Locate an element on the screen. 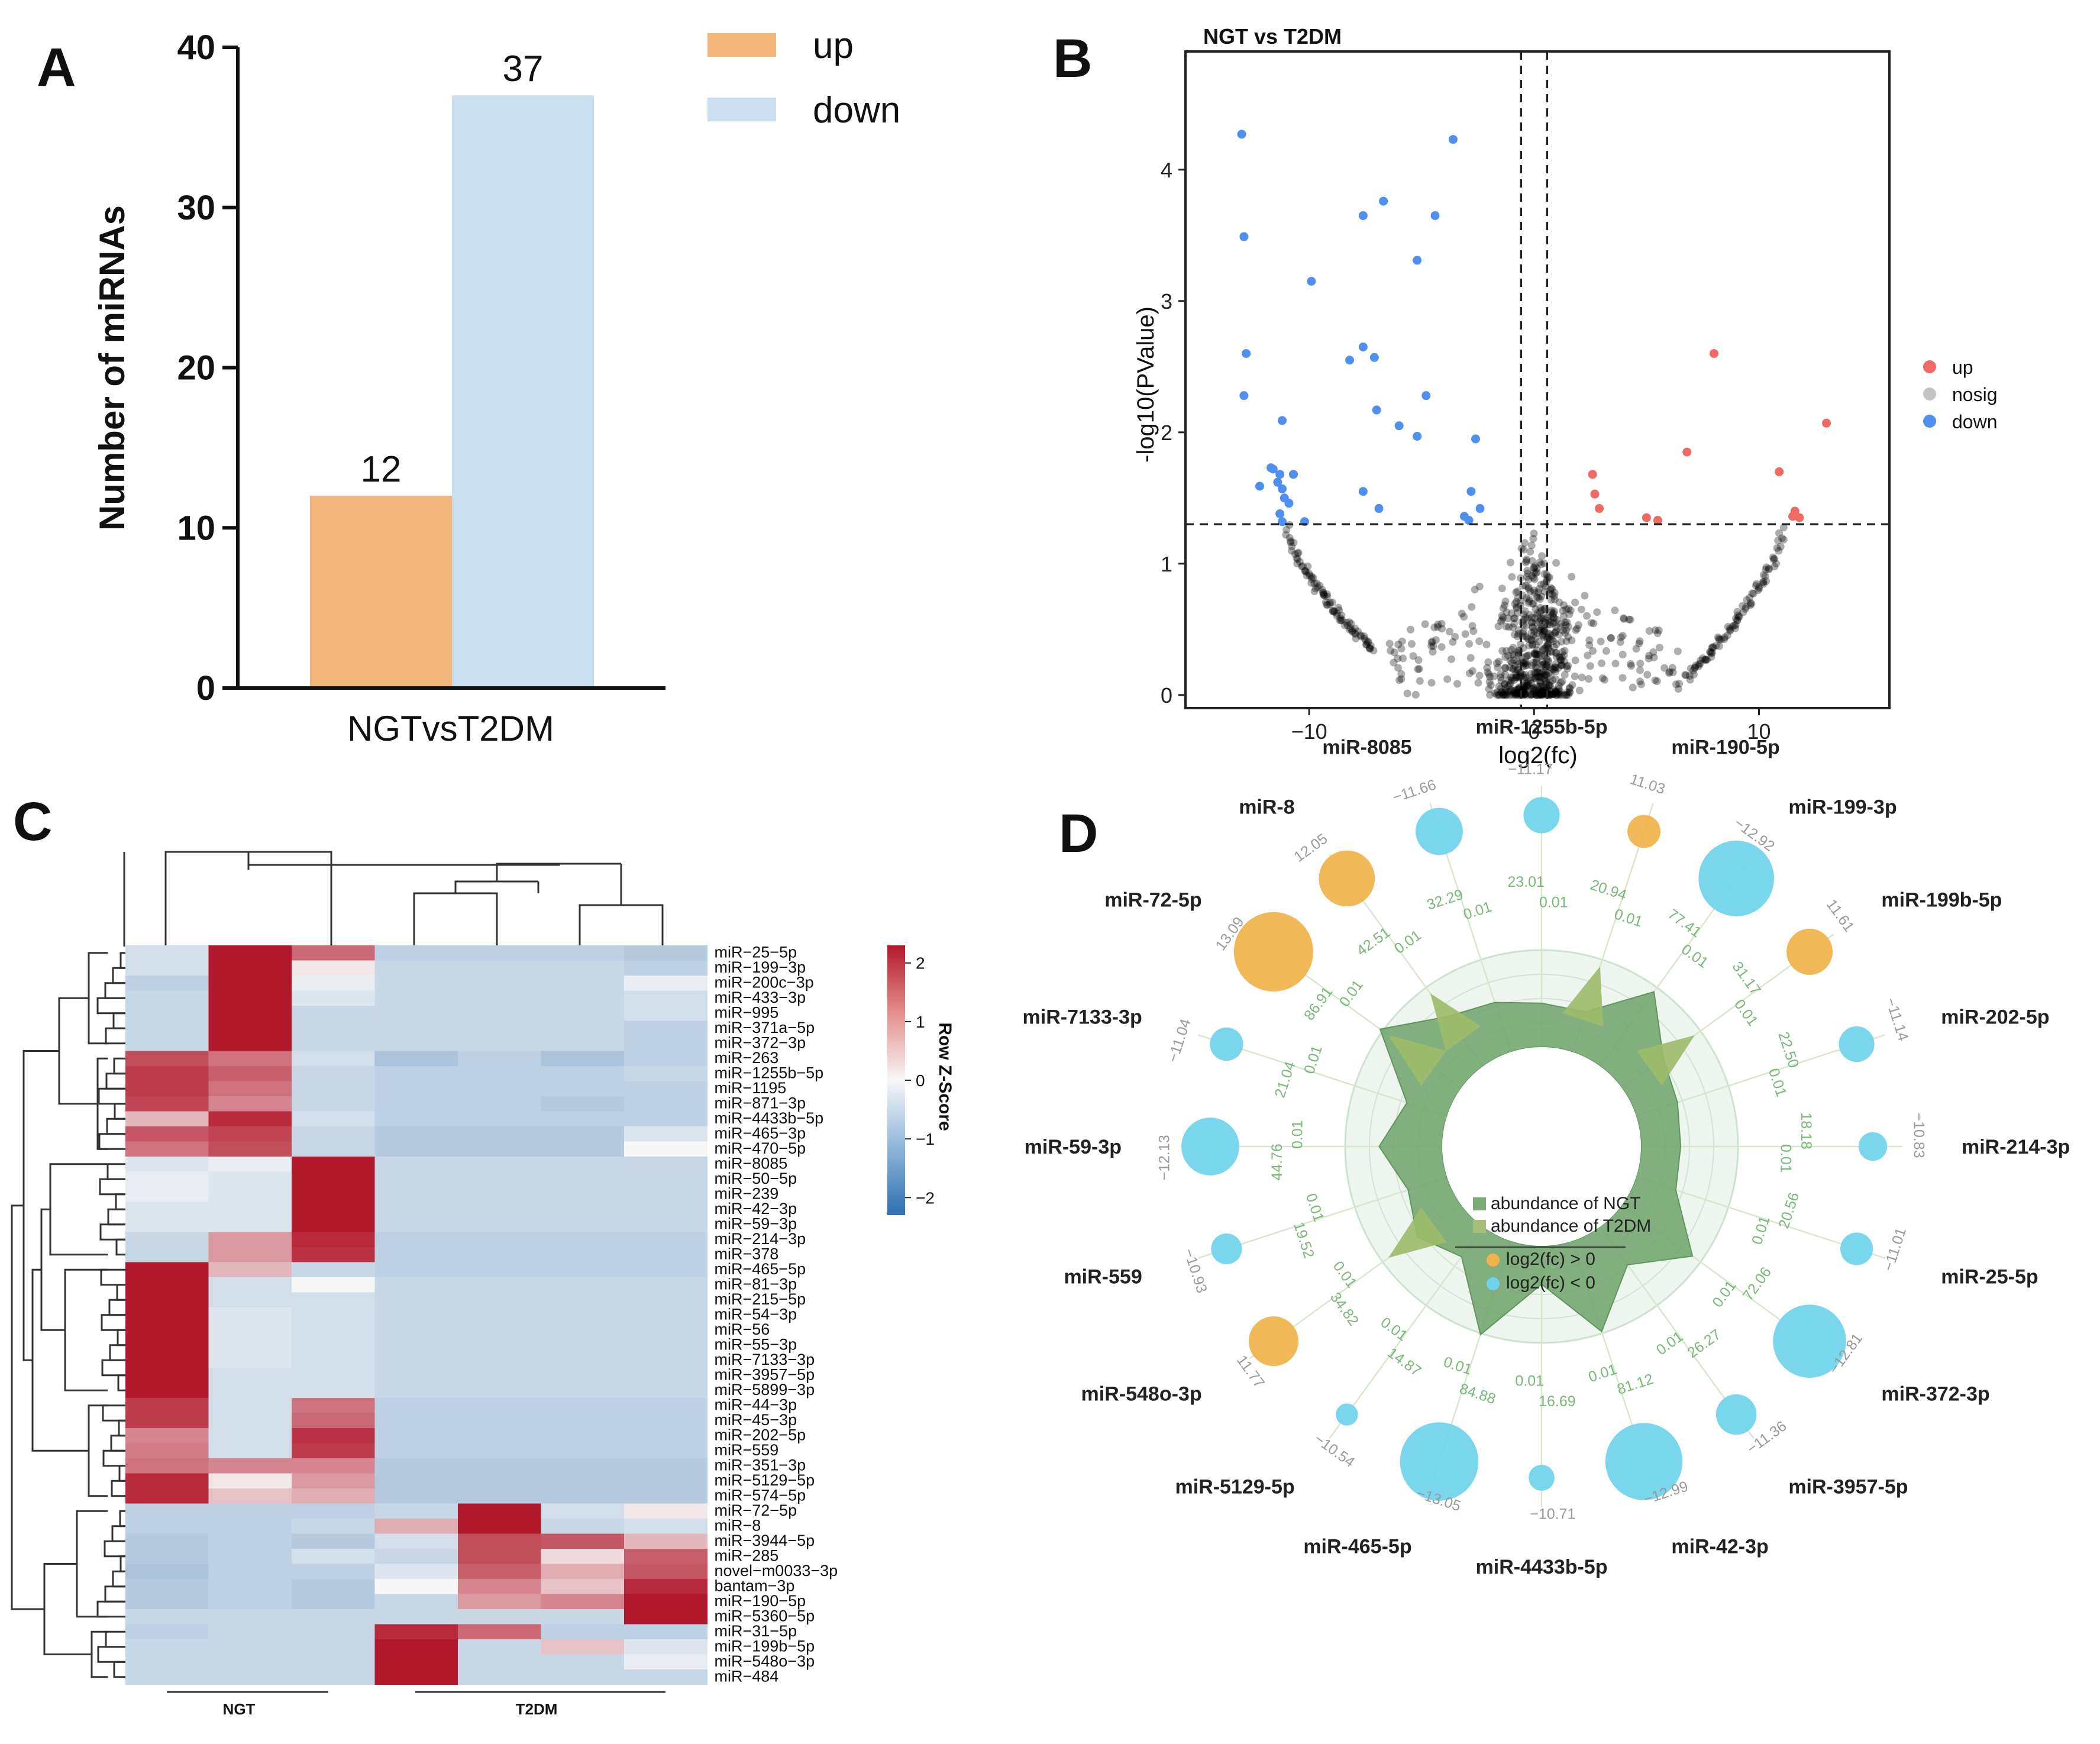 Image resolution: width=2100 pixels, height=1744 pixels. d-ngt-value: 26.27 is located at coordinates (1704, 1343).